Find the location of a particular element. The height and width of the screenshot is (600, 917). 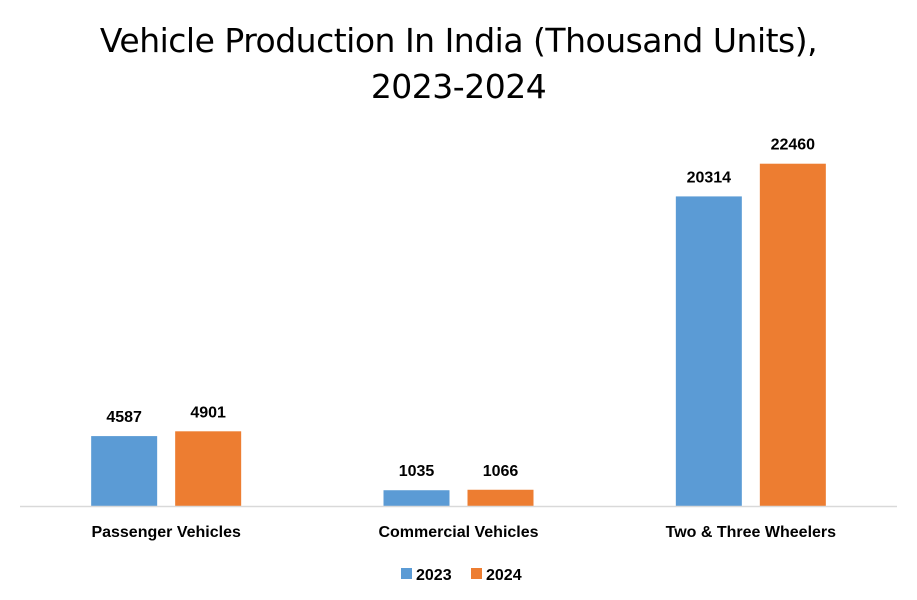

legend-swatch-2024 is located at coordinates (476, 573).